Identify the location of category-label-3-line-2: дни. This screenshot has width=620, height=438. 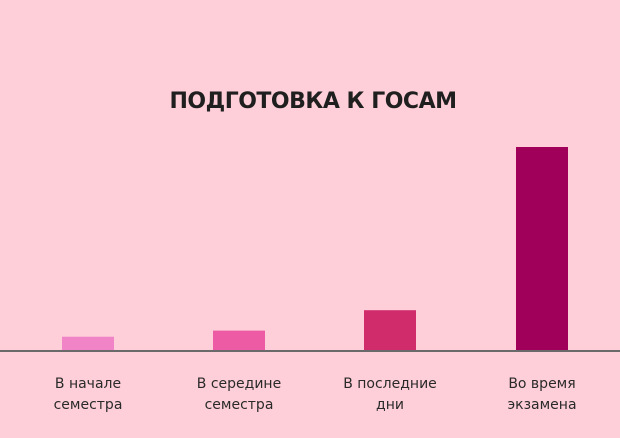
(390, 405).